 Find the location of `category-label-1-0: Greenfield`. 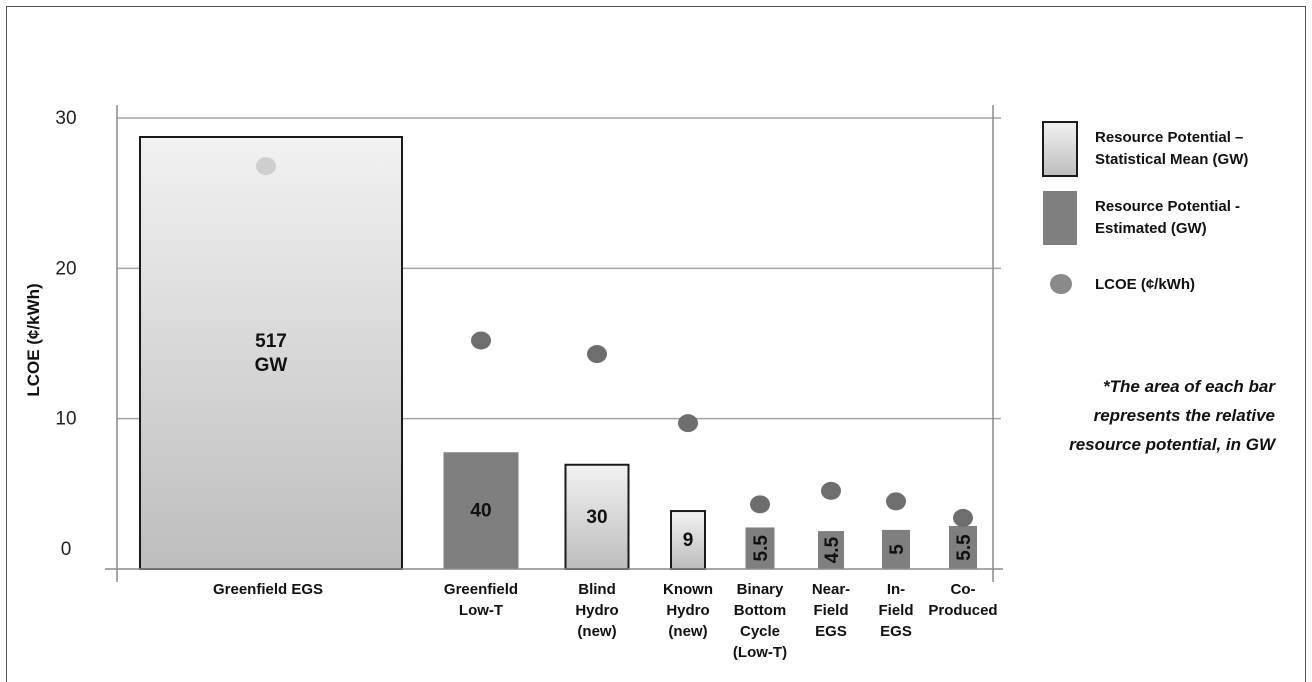

category-label-1-0: Greenfield is located at coordinates (481, 589).